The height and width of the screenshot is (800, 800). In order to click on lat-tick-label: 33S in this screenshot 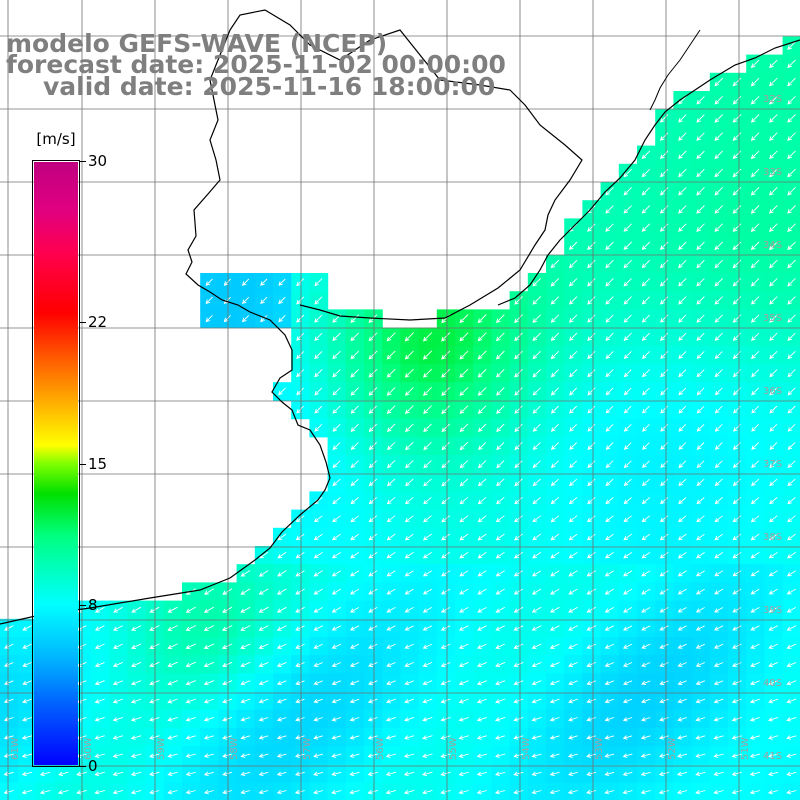, I will do `click(772, 172)`.